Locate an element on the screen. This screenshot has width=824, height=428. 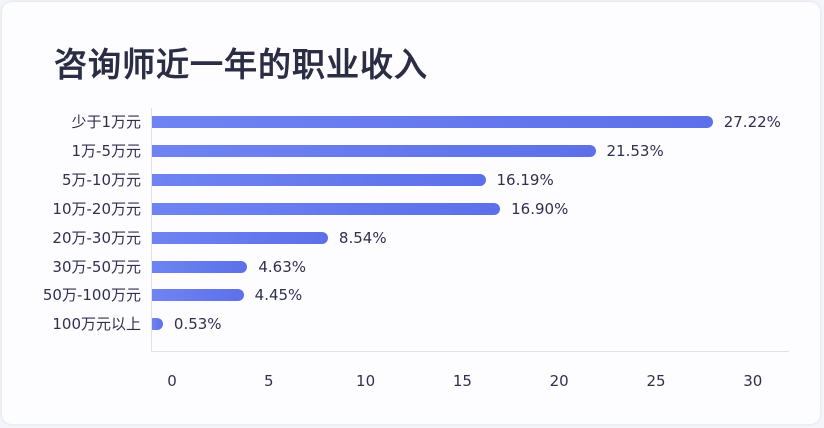
value-label: 4.63% is located at coordinates (282, 266).